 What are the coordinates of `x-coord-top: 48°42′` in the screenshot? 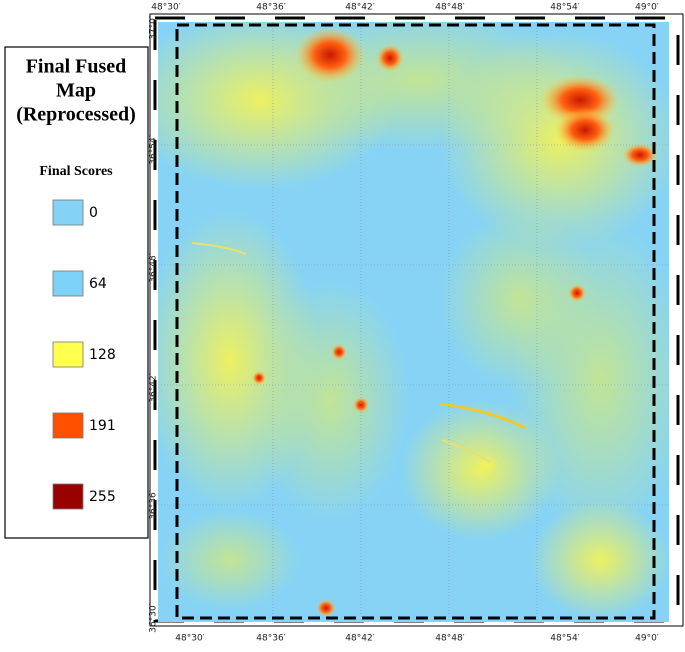 It's located at (359, 8).